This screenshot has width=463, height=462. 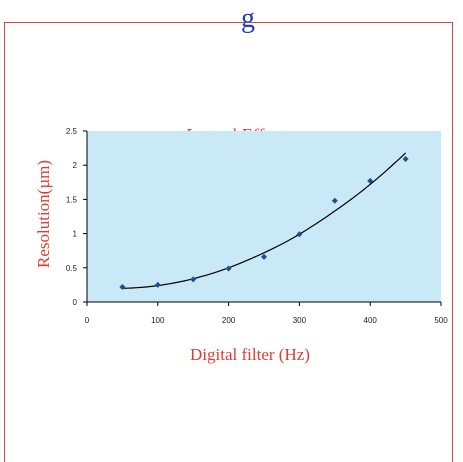 I want to click on x-tick-label: 0, so click(x=87, y=320).